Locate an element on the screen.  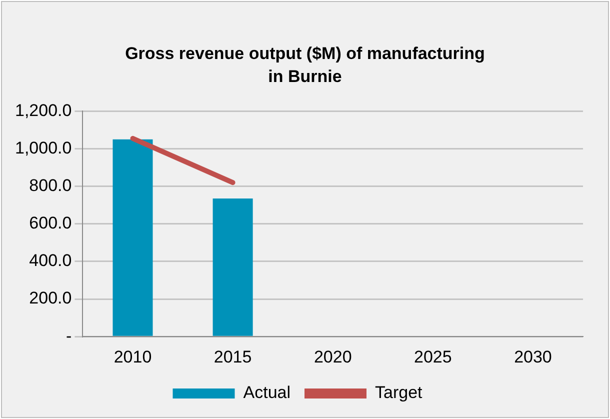
y-tick-label: 400.0 is located at coordinates (50, 260).